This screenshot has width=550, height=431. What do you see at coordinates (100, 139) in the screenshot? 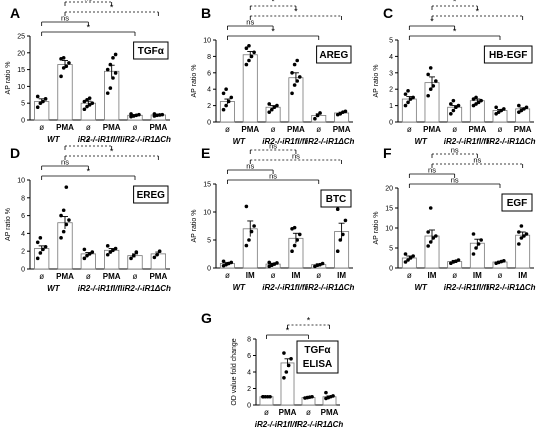
I see `group-label: iR2-/-iR1fl/fl` at bounding box center [100, 139].